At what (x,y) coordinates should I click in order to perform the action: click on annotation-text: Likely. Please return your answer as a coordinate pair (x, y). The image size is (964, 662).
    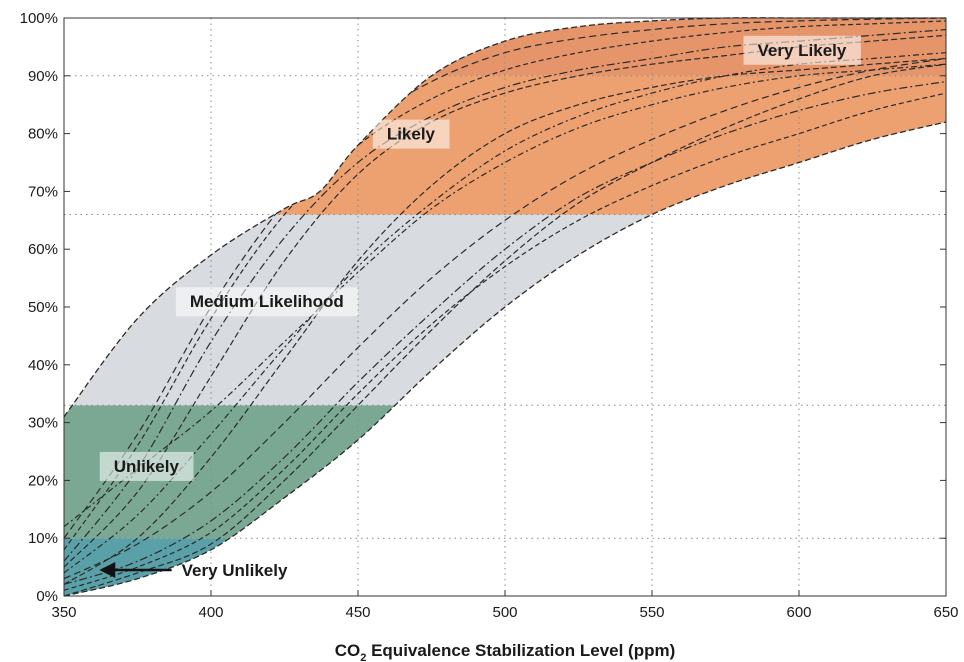
    Looking at the image, I should click on (411, 134).